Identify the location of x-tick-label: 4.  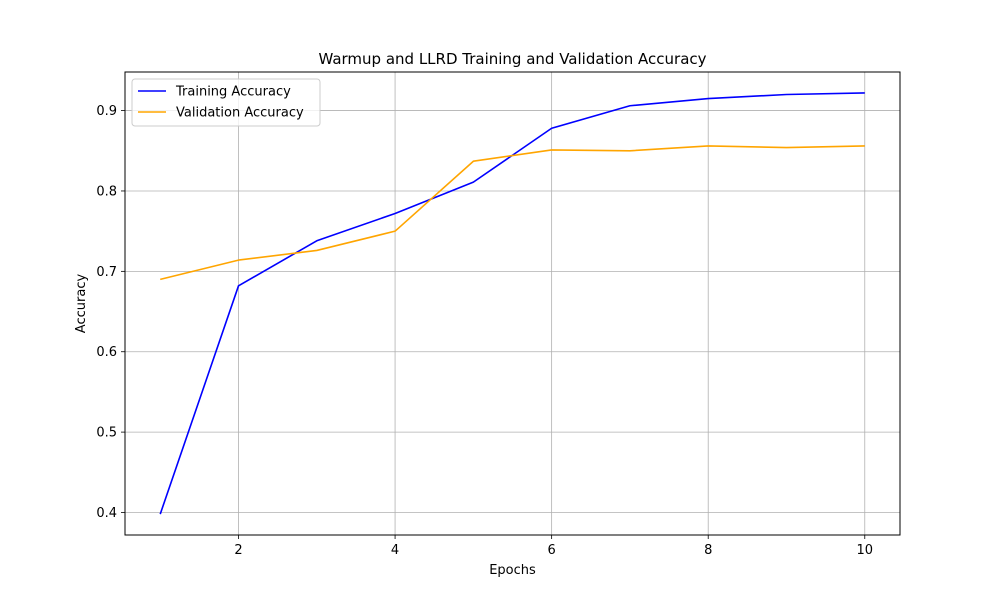
(395, 550).